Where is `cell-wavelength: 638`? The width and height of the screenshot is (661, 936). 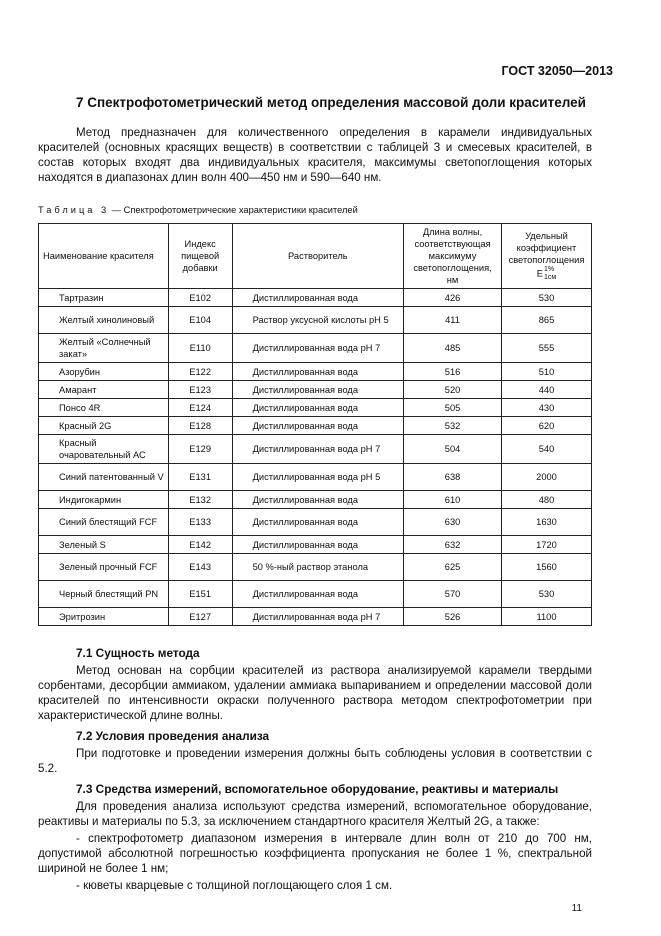 cell-wavelength: 638 is located at coordinates (452, 477).